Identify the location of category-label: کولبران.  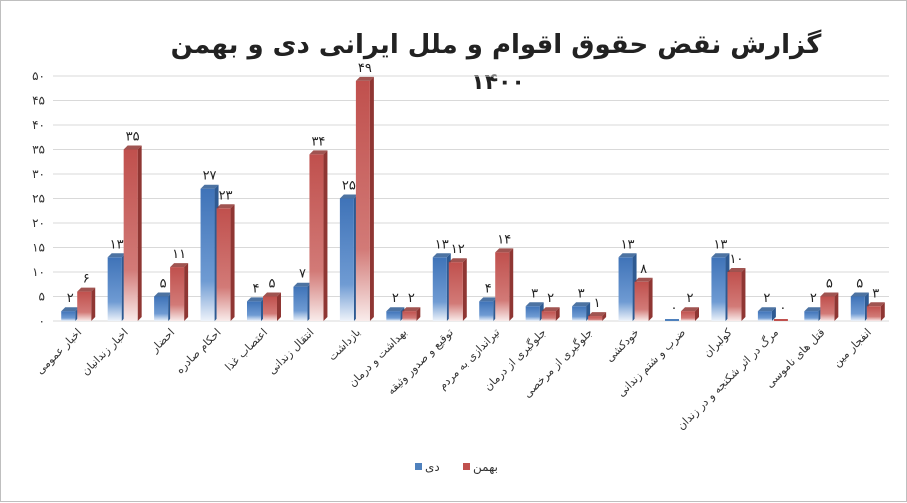
(718, 342).